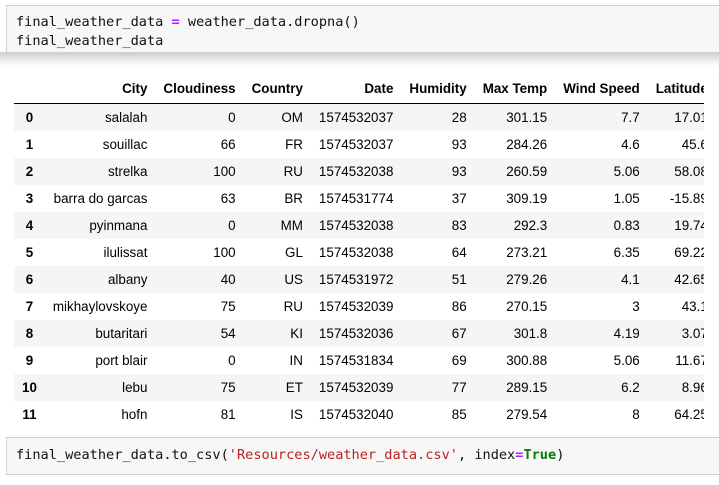 This screenshot has width=719, height=485. Describe the element at coordinates (273, 22) in the screenshot. I see `code-call: weather_data.dropna()` at that location.